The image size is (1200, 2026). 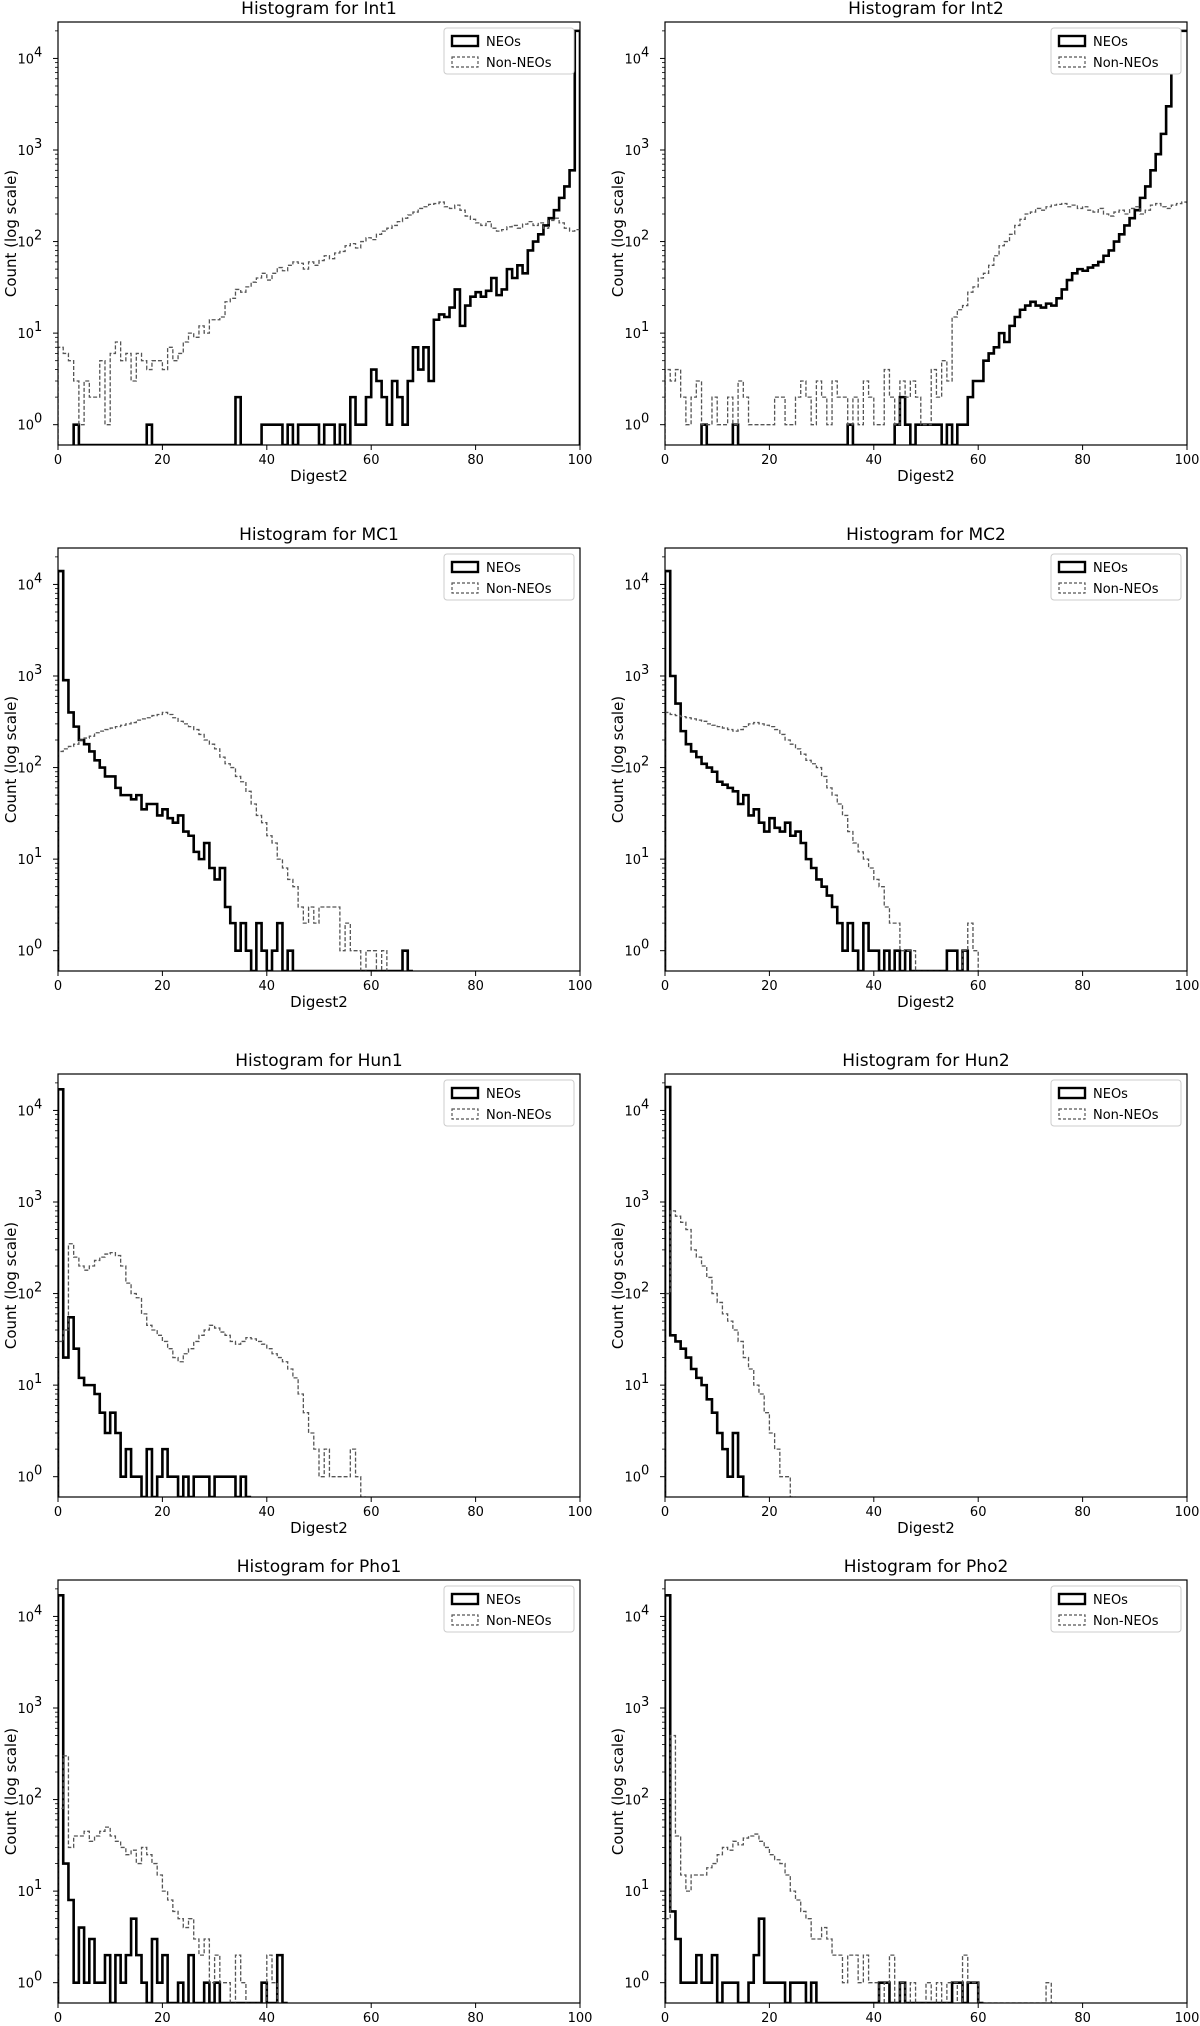 I want to click on chart-title: Histogram for Int1, so click(x=319, y=9).